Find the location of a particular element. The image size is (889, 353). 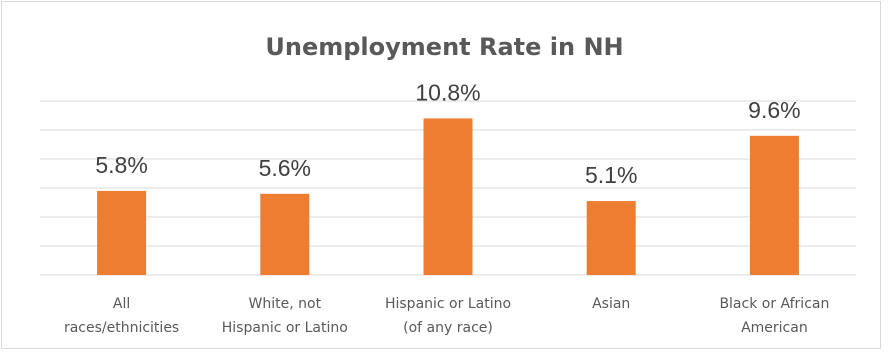

category-label: All races/ethnicities is located at coordinates (121, 316).